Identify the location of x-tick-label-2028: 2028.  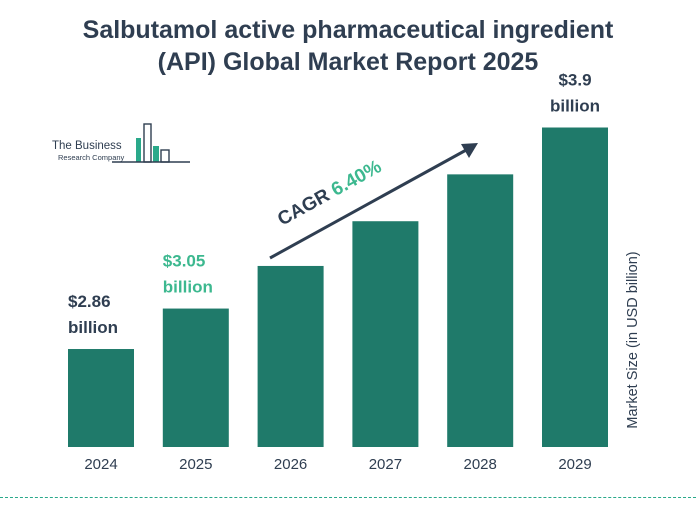
(480, 464).